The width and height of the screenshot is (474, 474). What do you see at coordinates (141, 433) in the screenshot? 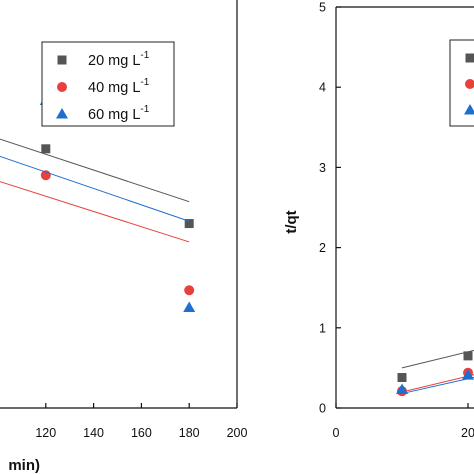
I see `left-x-tick-label: 160` at bounding box center [141, 433].